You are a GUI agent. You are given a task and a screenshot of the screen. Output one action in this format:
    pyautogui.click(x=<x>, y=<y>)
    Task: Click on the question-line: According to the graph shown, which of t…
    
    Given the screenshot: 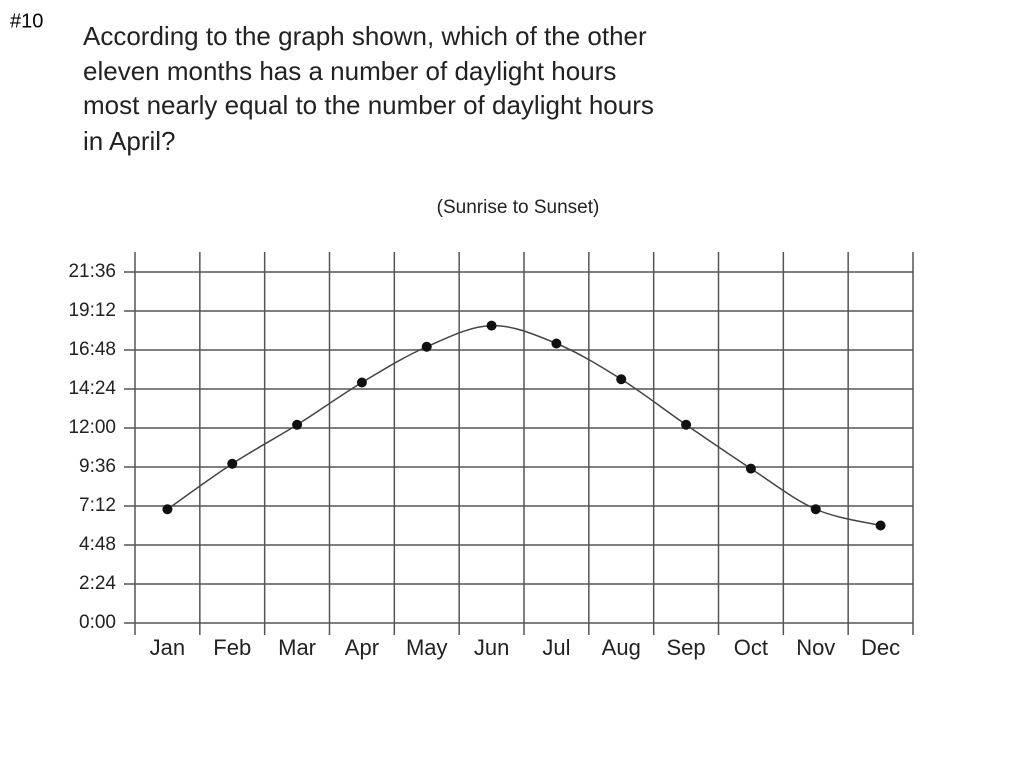 What is the action you would take?
    pyautogui.click(x=365, y=36)
    